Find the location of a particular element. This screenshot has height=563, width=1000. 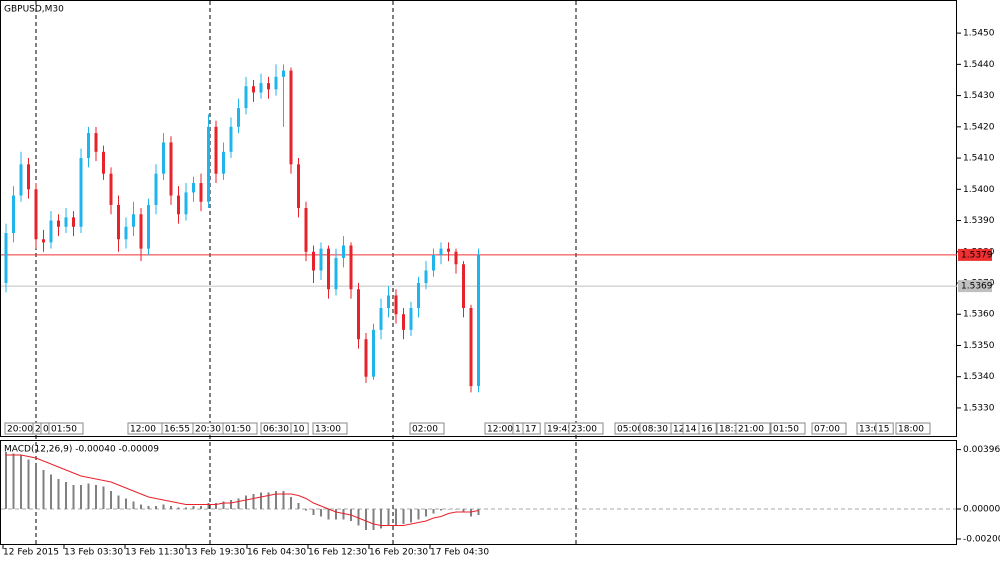

x-tick-label: 17 Feb 04:30 is located at coordinates (459, 553).